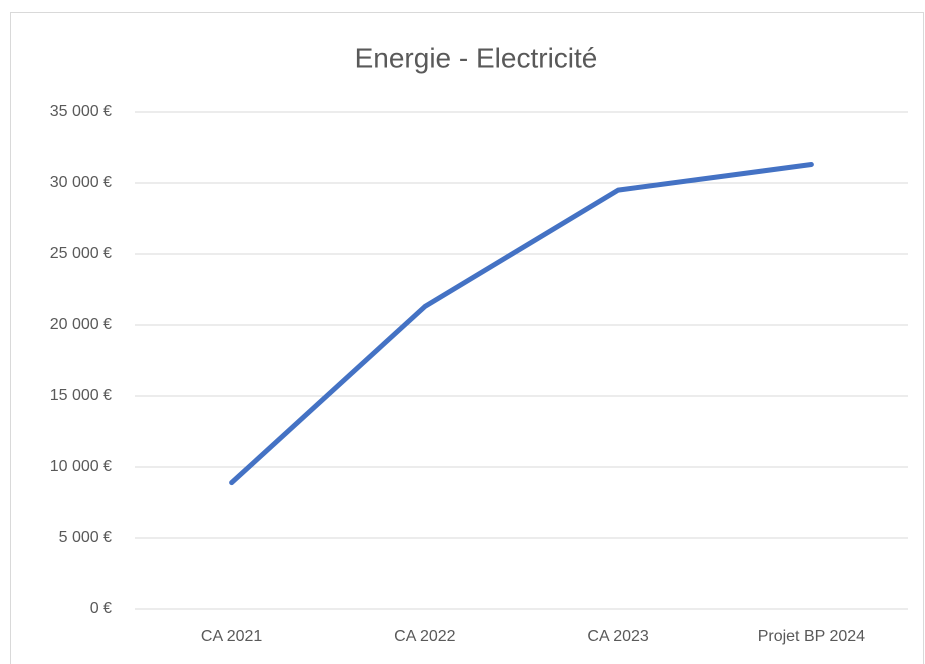  What do you see at coordinates (231, 636) in the screenshot?
I see `x-tick-label: CA 2021` at bounding box center [231, 636].